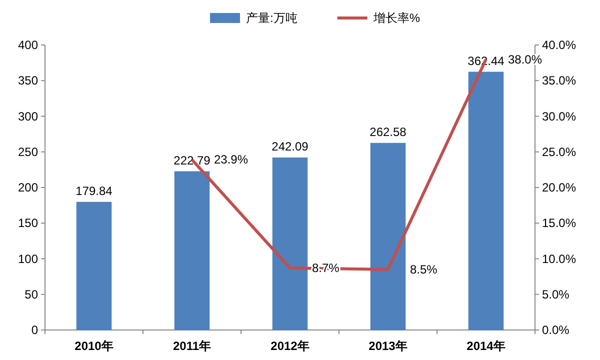 Image resolution: width=600 pixels, height=360 pixels. Describe the element at coordinates (28, 259) in the screenshot. I see `y-tick-label: 100` at that location.